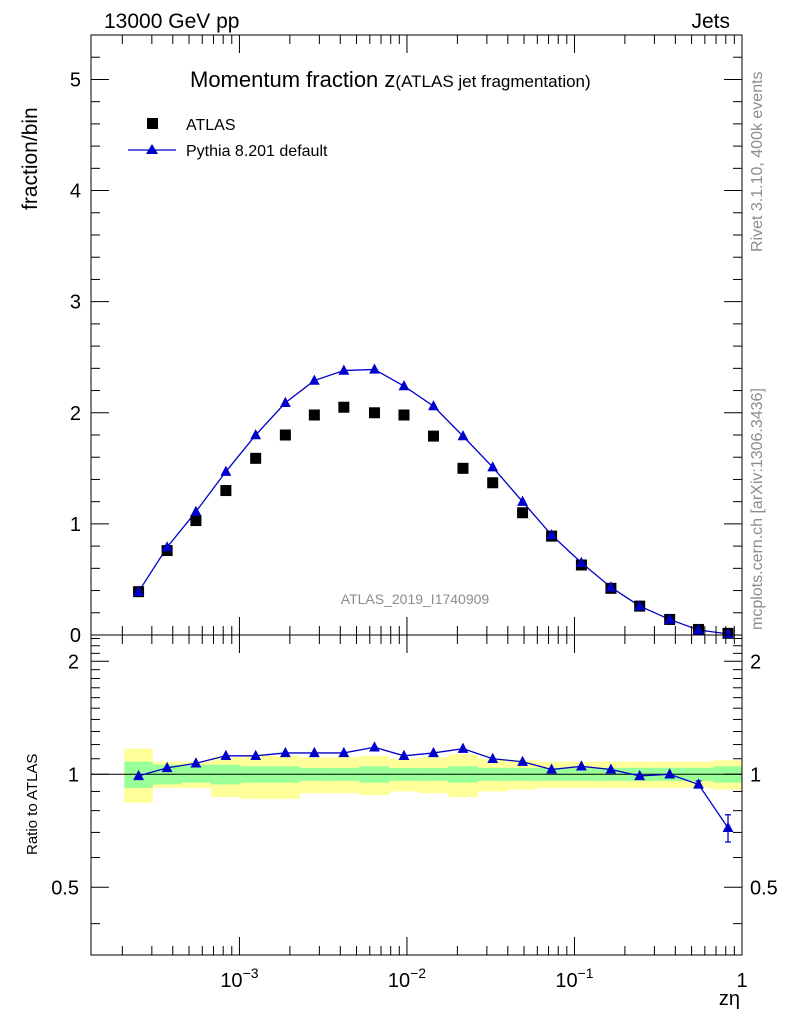  Describe the element at coordinates (75, 525) in the screenshot. I see `main-y-tick-label: 1` at that location.